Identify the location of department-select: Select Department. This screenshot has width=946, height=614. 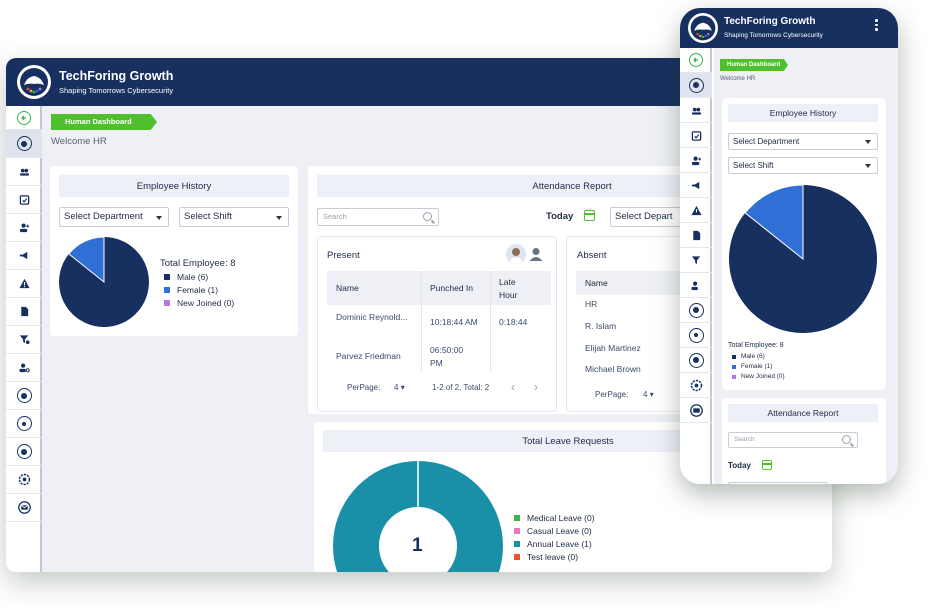
(114, 217).